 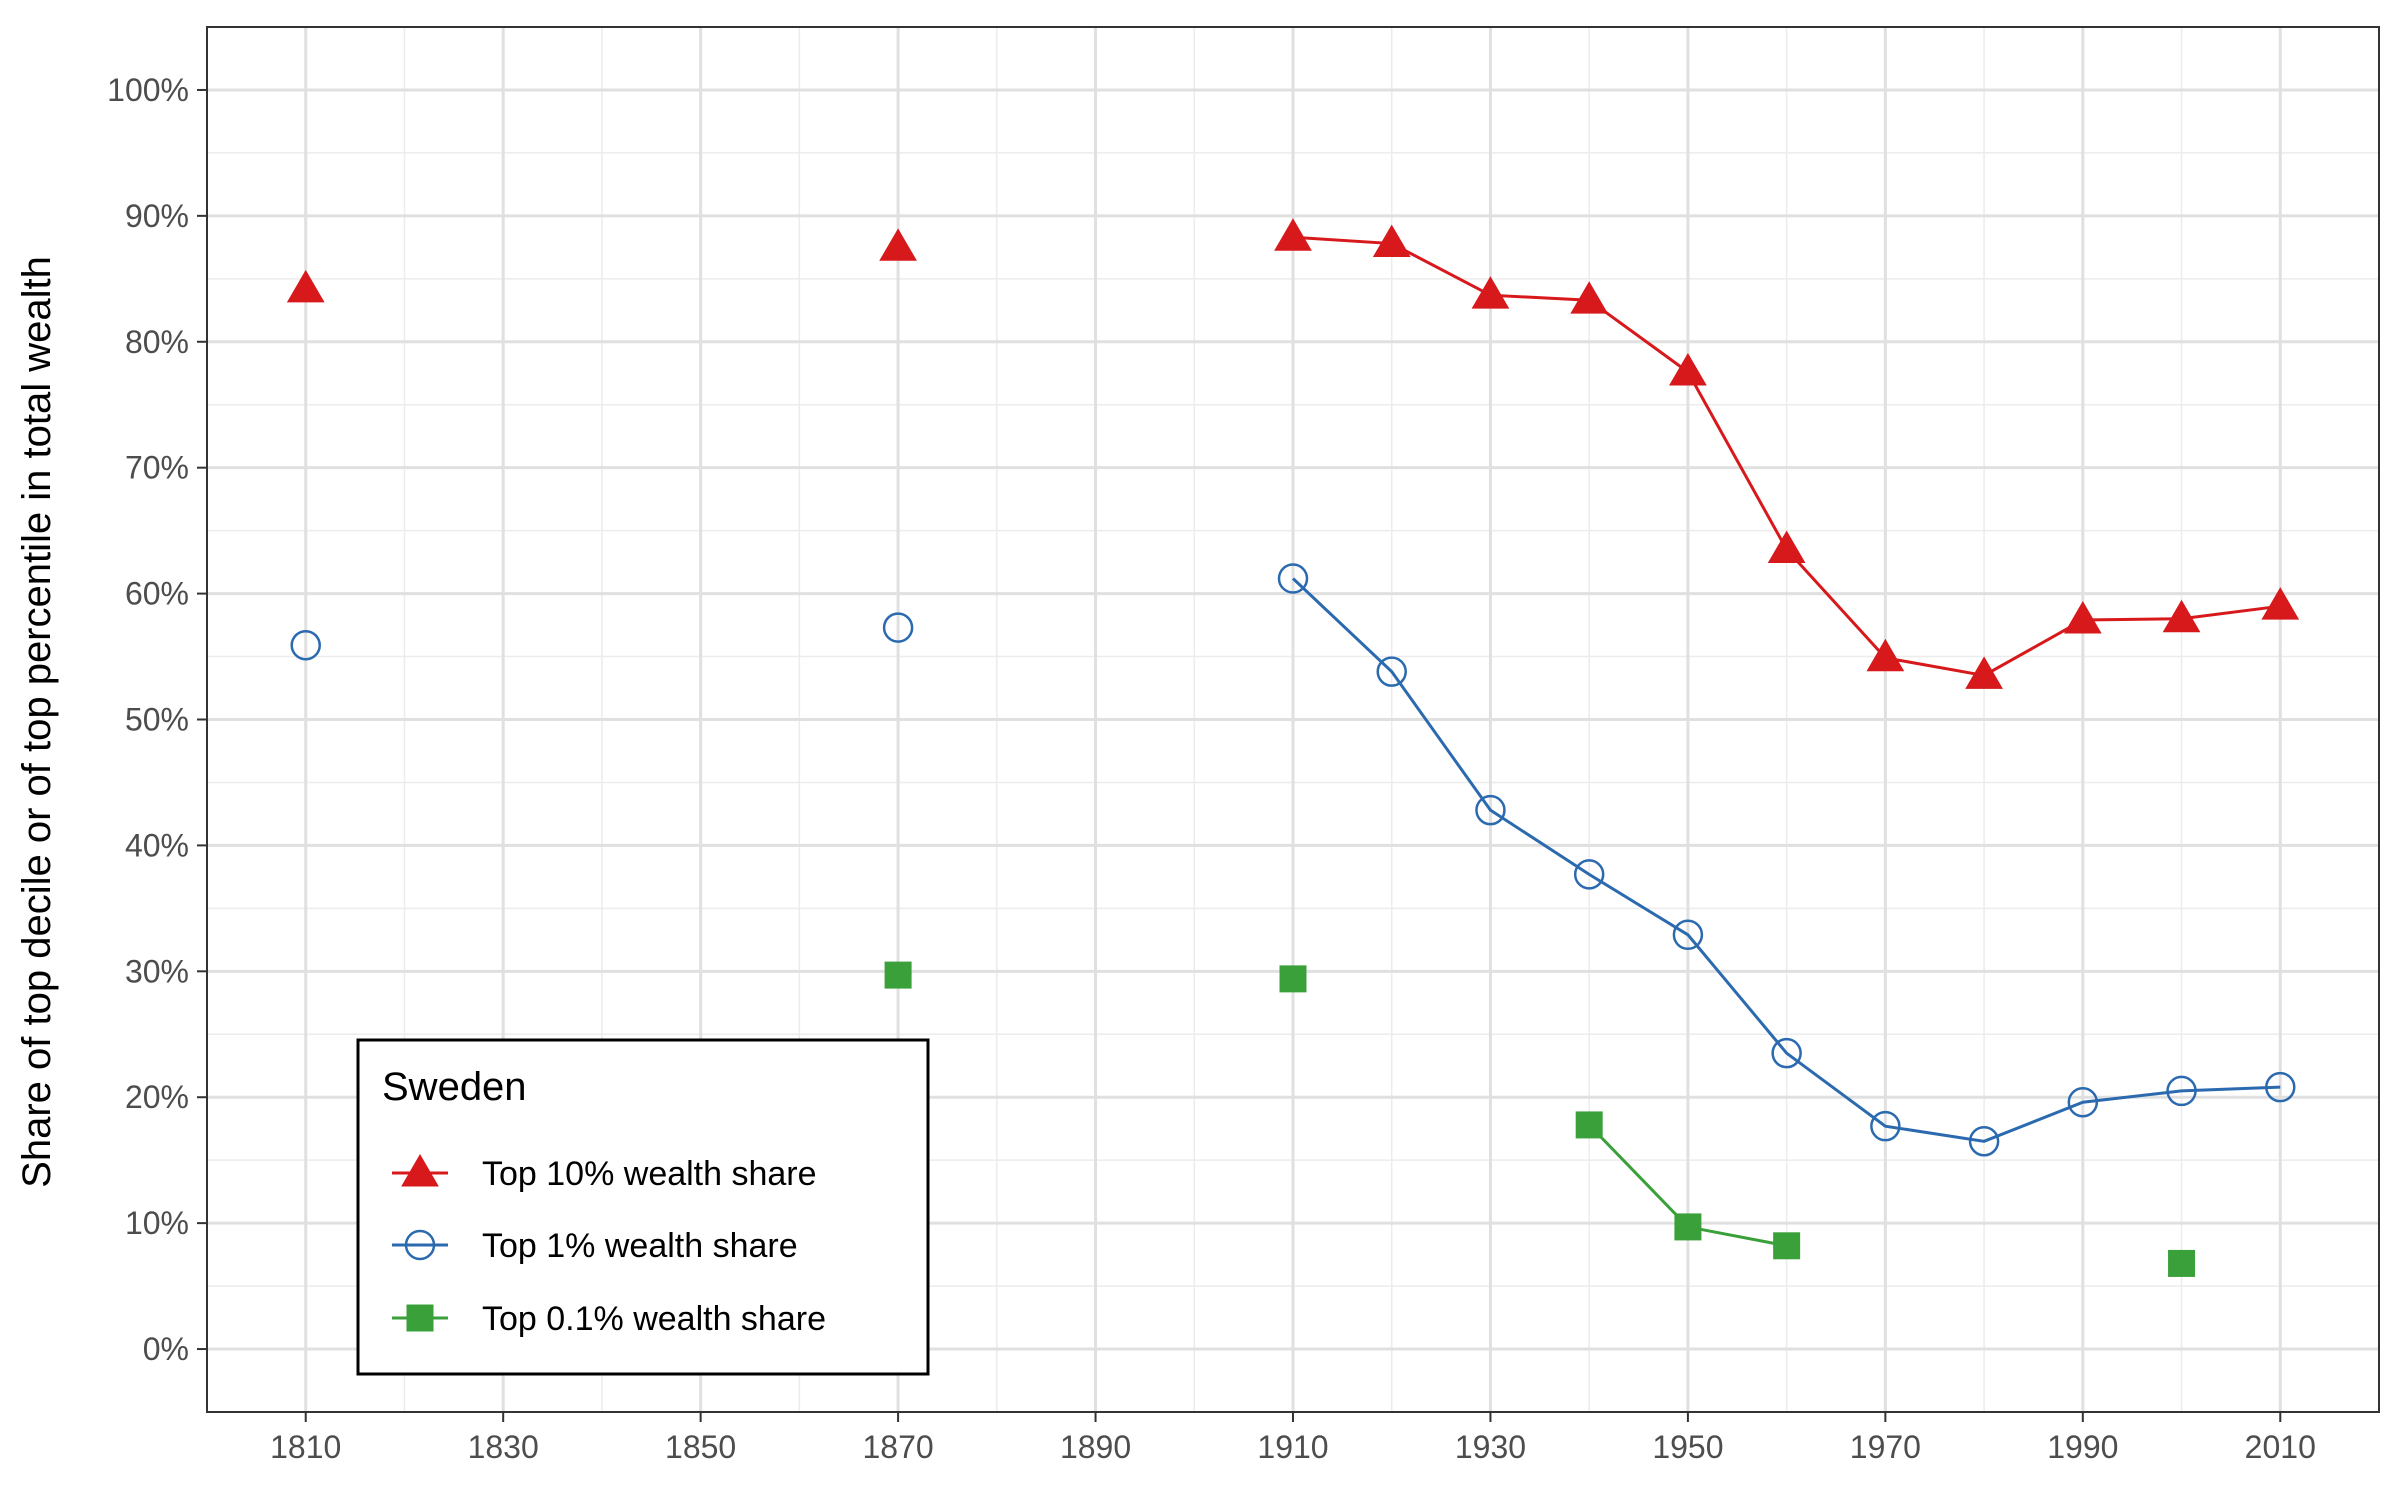 I want to click on y-tick-label: 10%, so click(x=157, y=1223).